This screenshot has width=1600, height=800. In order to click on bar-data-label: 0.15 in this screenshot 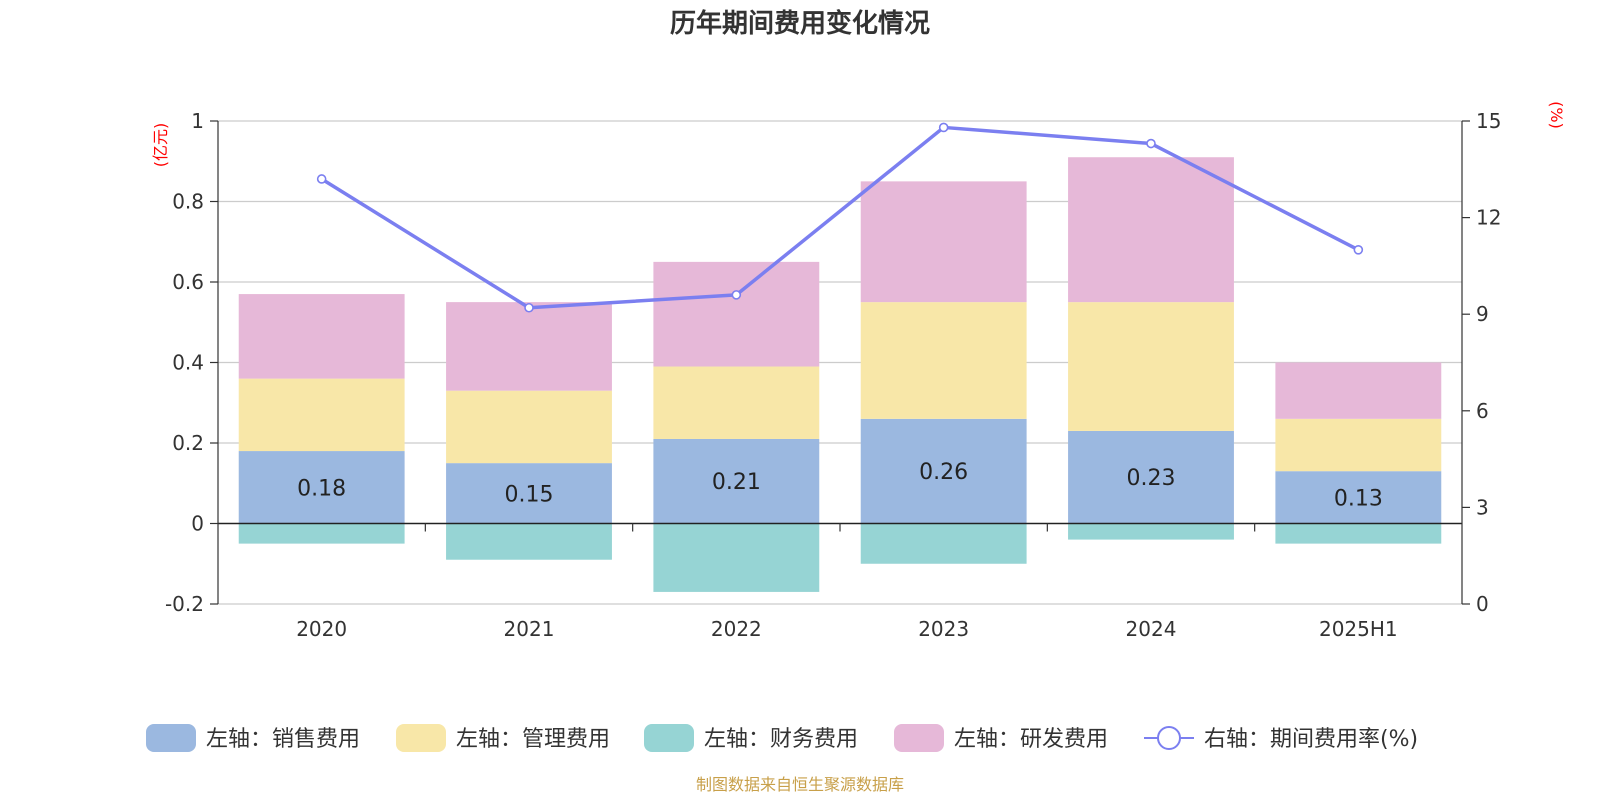, I will do `click(529, 494)`.